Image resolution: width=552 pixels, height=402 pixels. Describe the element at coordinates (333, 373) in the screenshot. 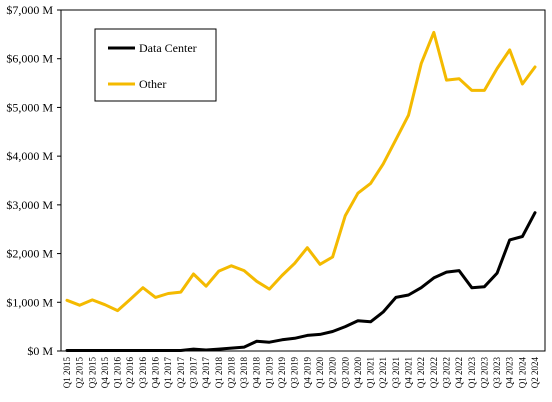

I see `x-tick-label: Q2 2020` at that location.